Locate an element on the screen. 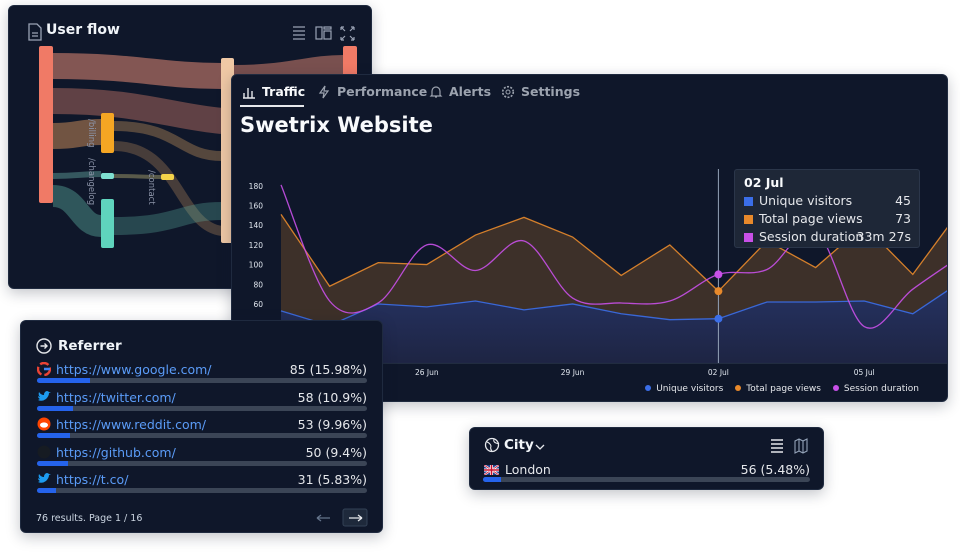 This screenshot has height=560, width=960. tab-label: Alerts is located at coordinates (470, 91).